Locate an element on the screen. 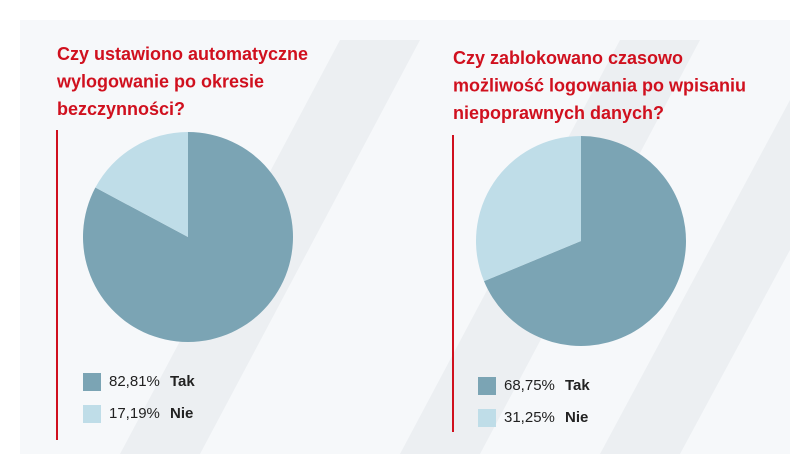  chart-title: bezczynności? is located at coordinates (121, 109).